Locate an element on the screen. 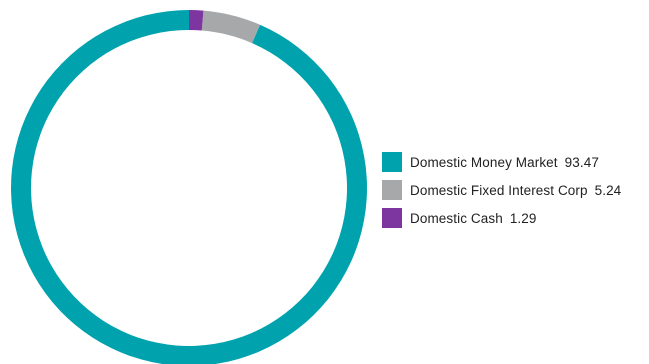 This screenshot has height=364, width=649. legend-label: Domestic Cash is located at coordinates (456, 218).